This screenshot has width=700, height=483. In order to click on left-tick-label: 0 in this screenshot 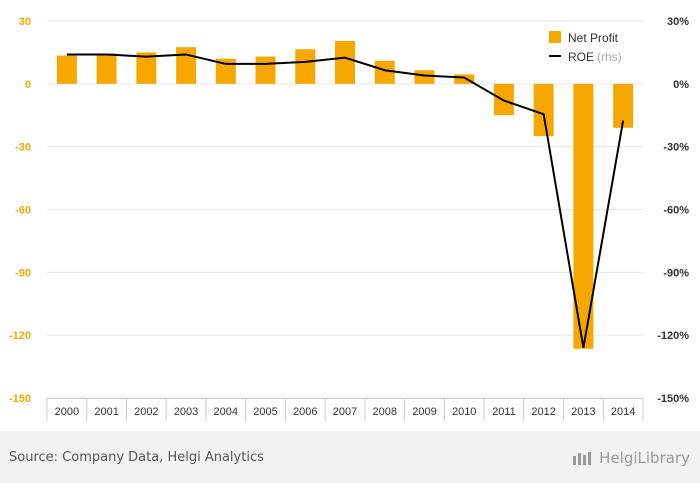, I will do `click(28, 85)`.